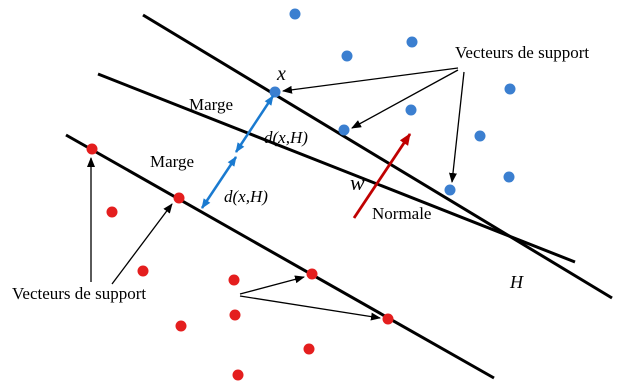 This screenshot has height=387, width=626. I want to click on support-vectors-label-top: Vecteurs de support, so click(522, 52).